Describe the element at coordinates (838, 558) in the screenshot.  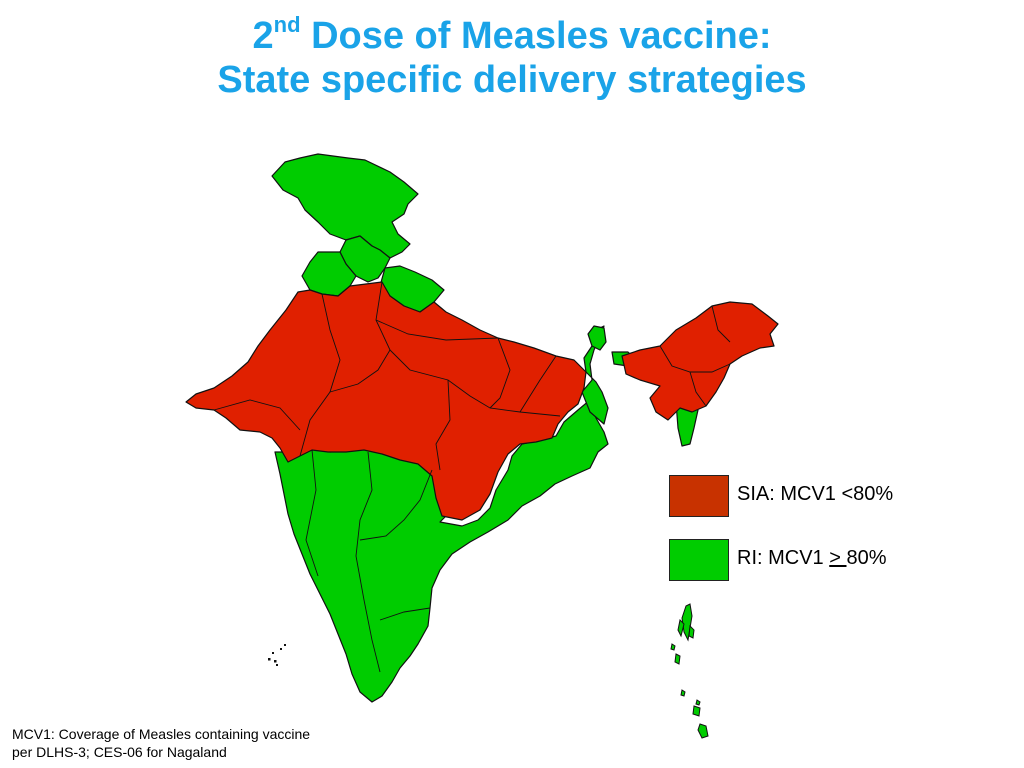
I see `legend-label-ri-symbol: >` at that location.